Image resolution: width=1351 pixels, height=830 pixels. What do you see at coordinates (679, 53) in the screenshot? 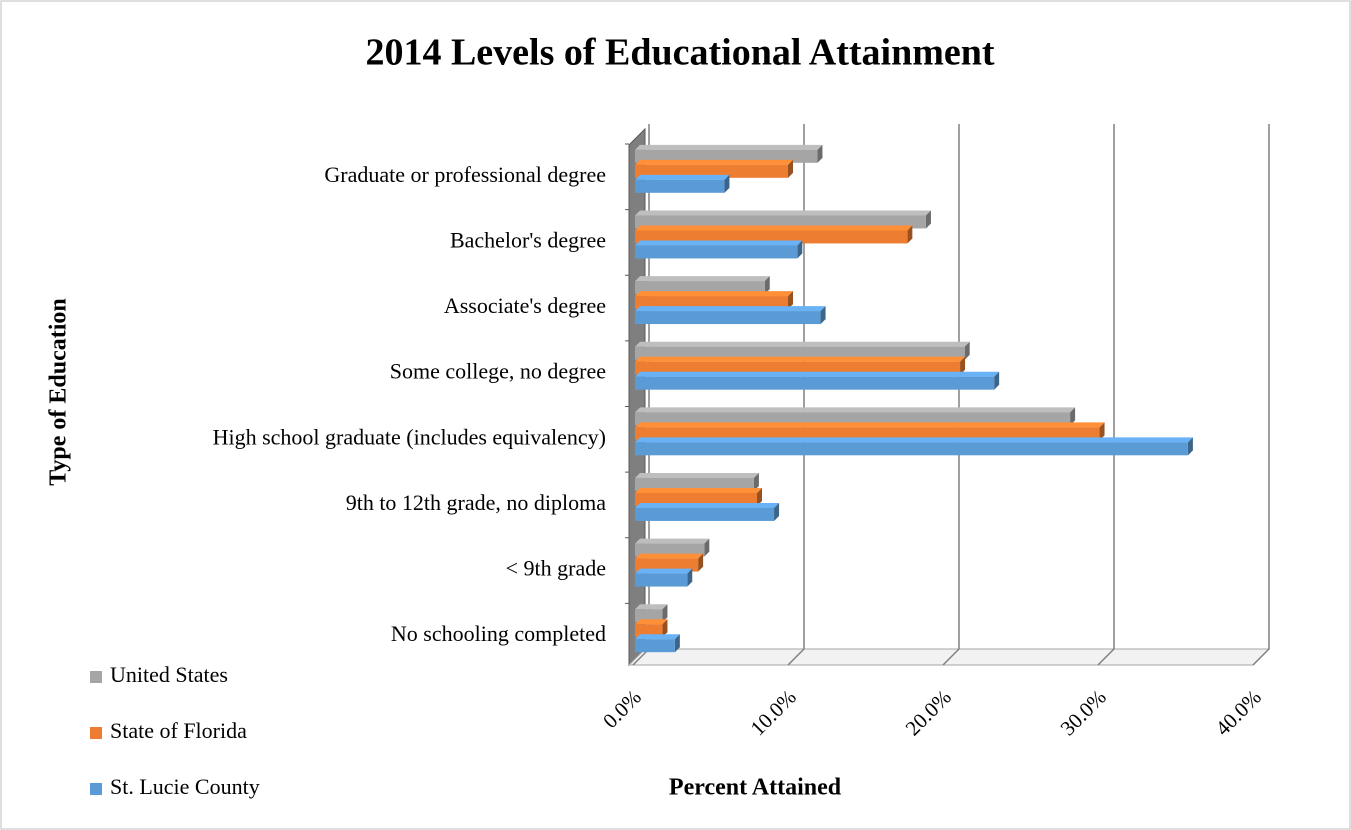
I see `chart-title: 2014 Levels of Educational Attainment` at bounding box center [679, 53].